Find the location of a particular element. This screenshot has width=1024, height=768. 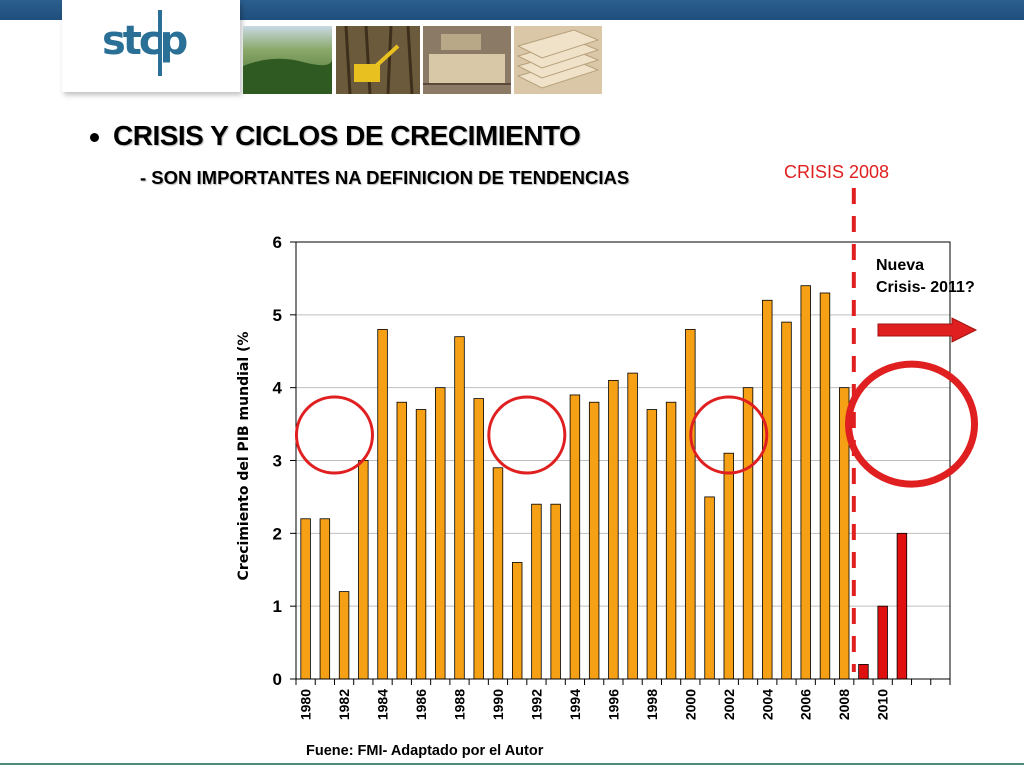

x-tick-label-2004: 2004 is located at coordinates (767, 704).